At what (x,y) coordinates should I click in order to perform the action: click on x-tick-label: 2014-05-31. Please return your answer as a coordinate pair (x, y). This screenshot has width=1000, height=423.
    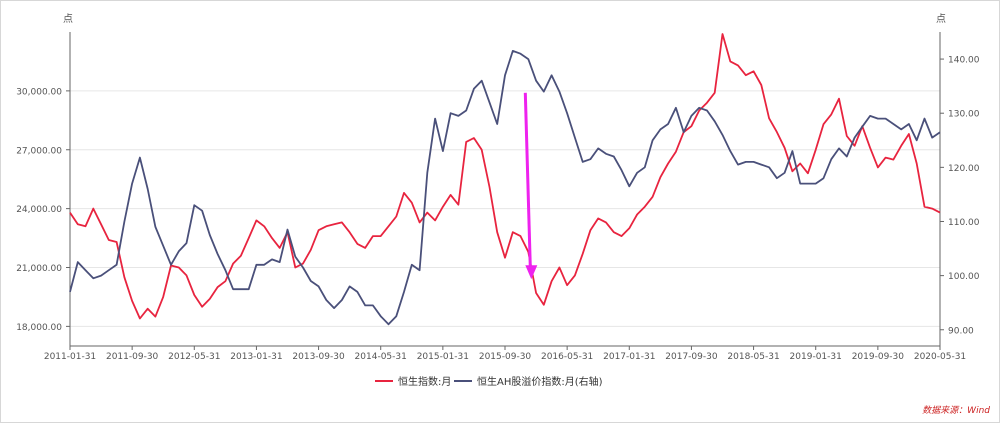
    Looking at the image, I should click on (381, 357).